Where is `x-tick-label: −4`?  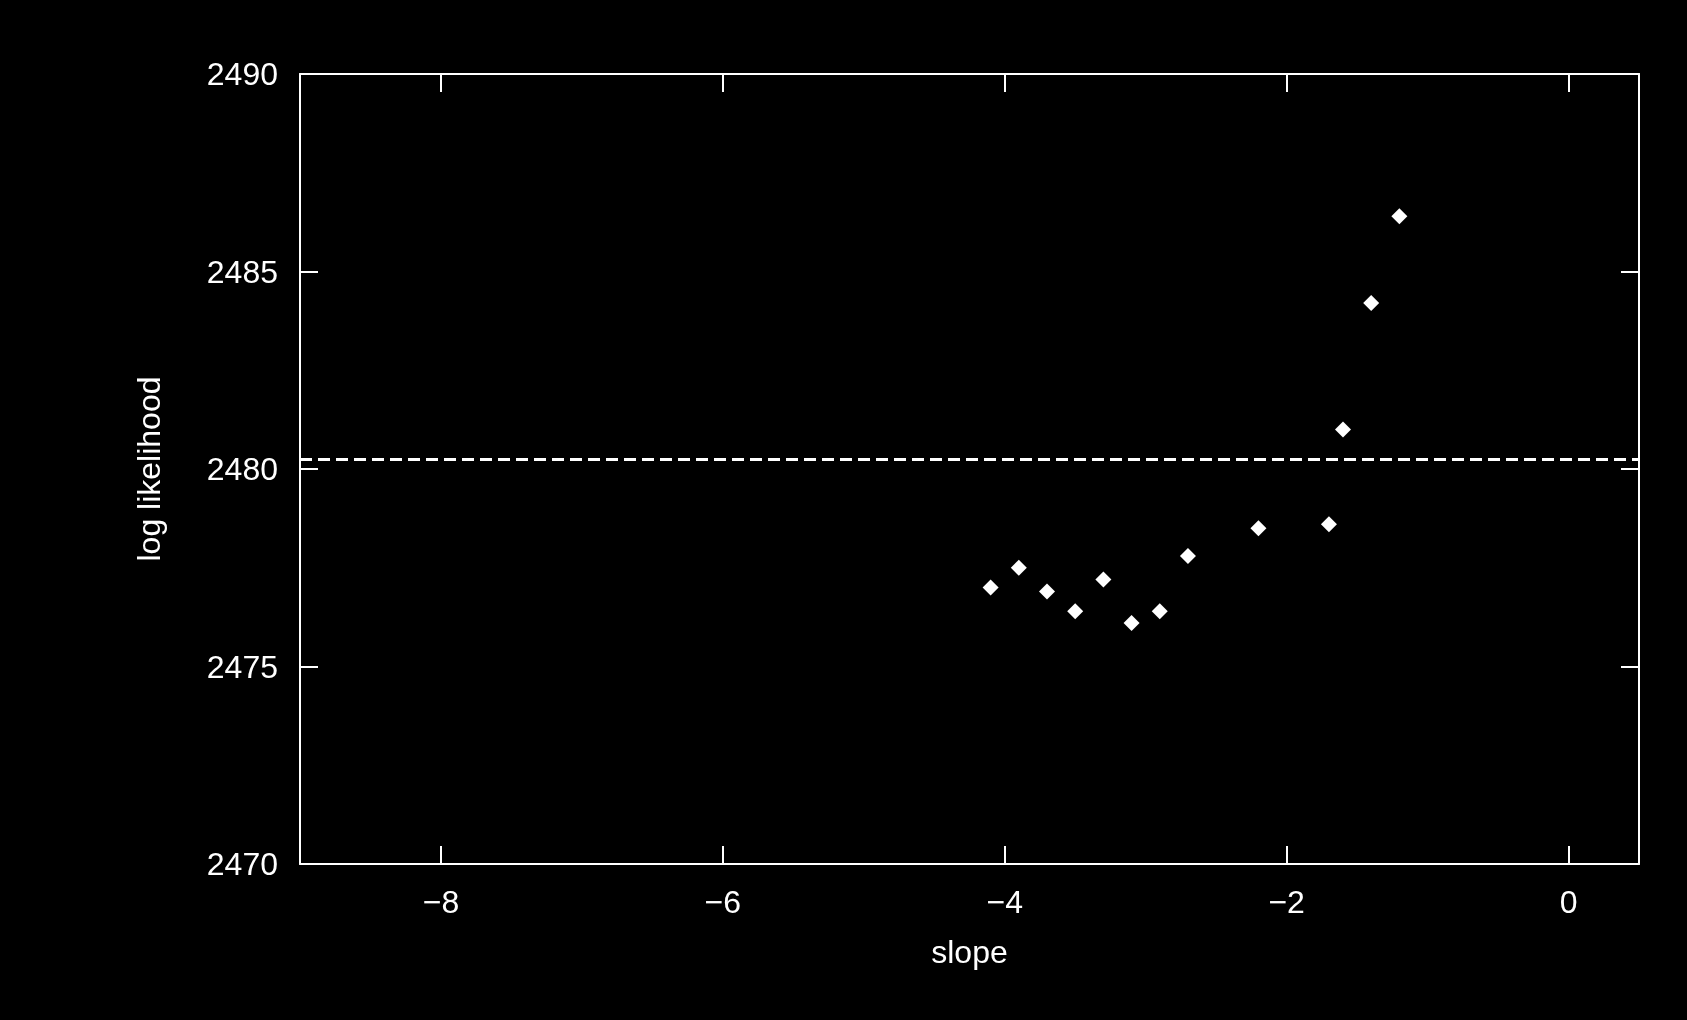 x-tick-label: −4 is located at coordinates (1004, 902).